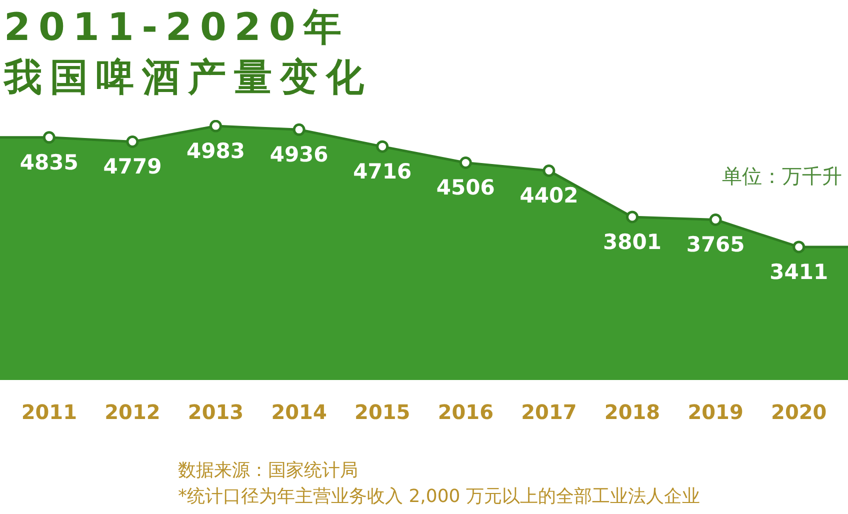  Describe the element at coordinates (299, 154) in the screenshot. I see `data-label: 4936` at that location.